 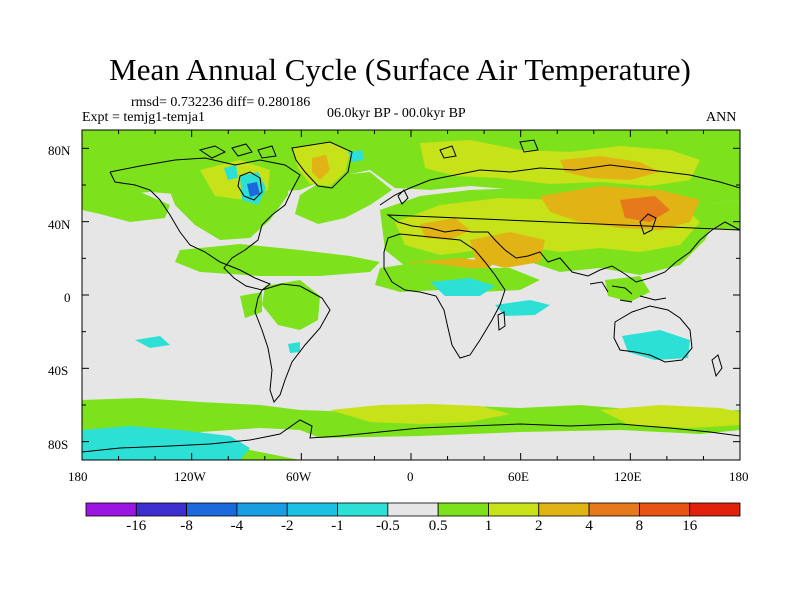 I want to click on field-africa-cyan, so click(x=462, y=287).